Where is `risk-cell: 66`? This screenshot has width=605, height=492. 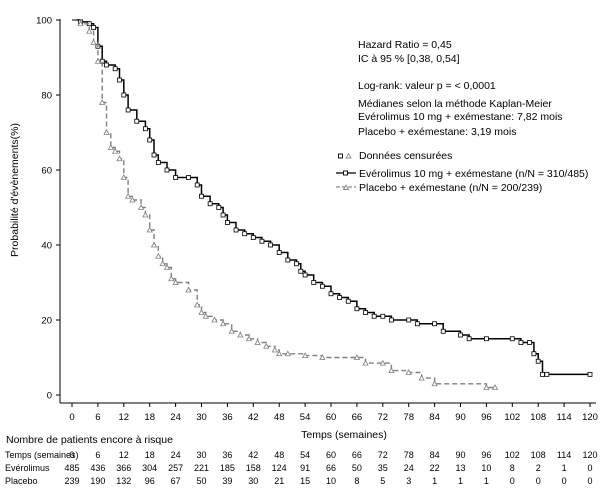
risk-cell: 66 is located at coordinates (331, 468).